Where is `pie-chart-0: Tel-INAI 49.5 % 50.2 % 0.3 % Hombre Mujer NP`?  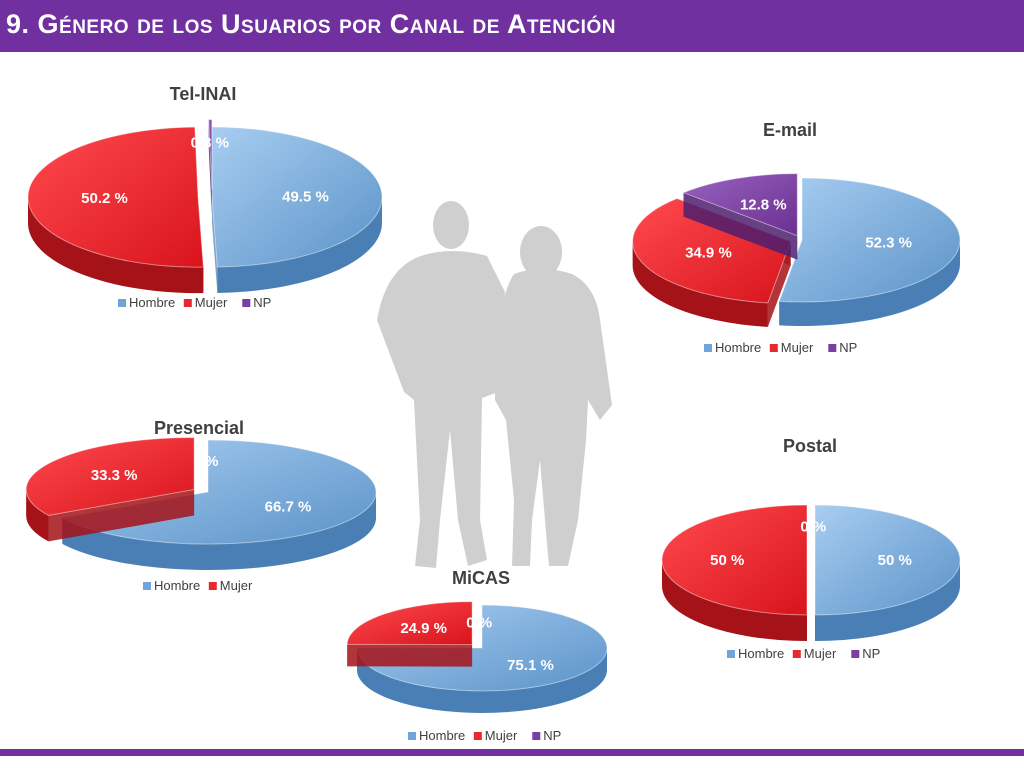 pie-chart-0: Tel-INAI 49.5 % 50.2 % 0.3 % Hombre Mujer NP is located at coordinates (205, 197).